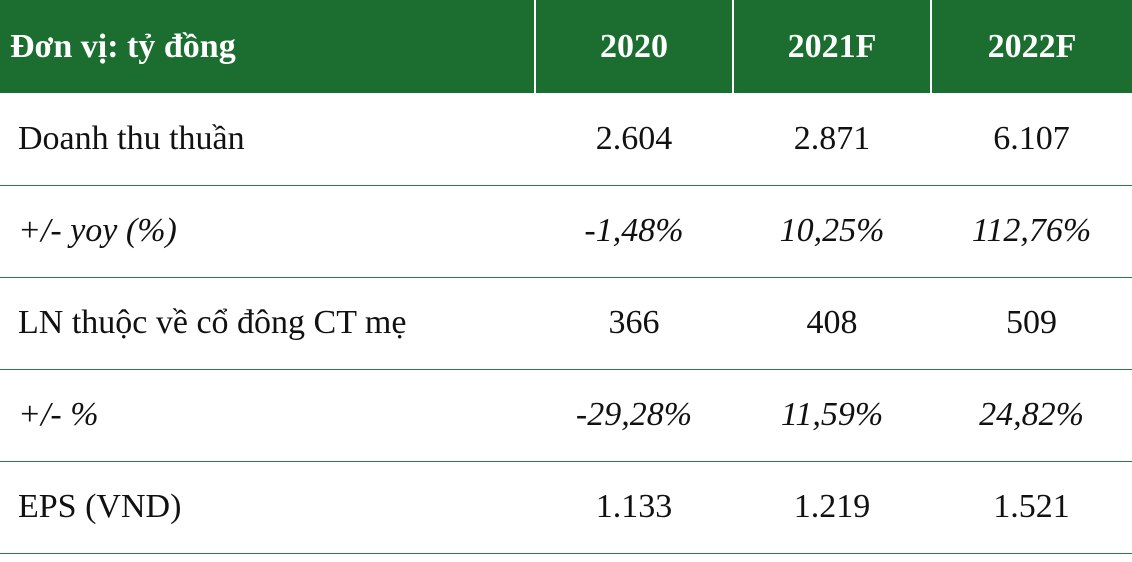  I want to click on year-header-2020: 2020, so click(633, 46).